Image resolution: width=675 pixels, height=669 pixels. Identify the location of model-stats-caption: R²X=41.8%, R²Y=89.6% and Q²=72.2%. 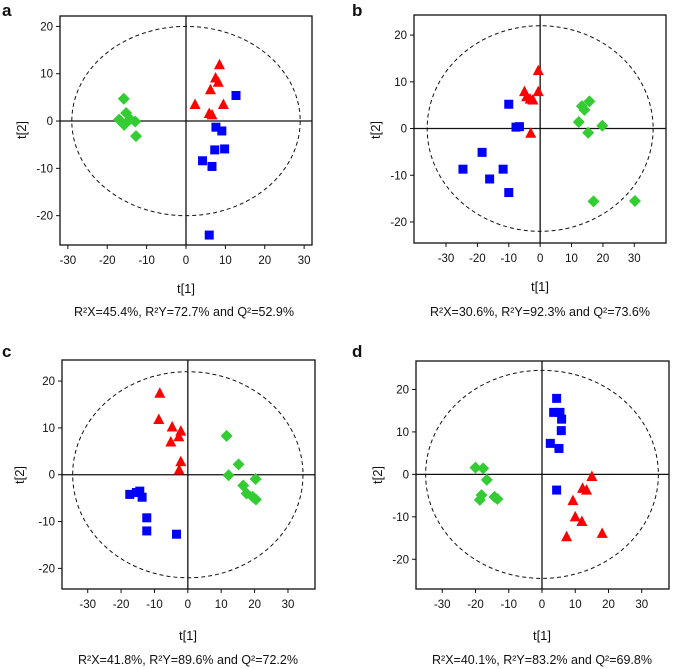
(188, 660).